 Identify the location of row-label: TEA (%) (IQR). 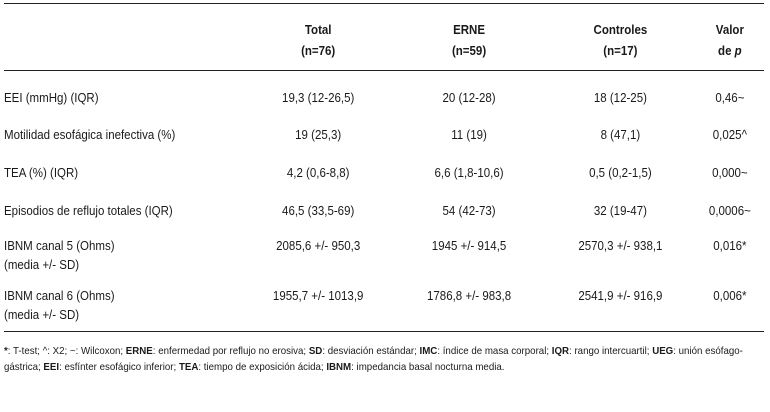
(41, 173).